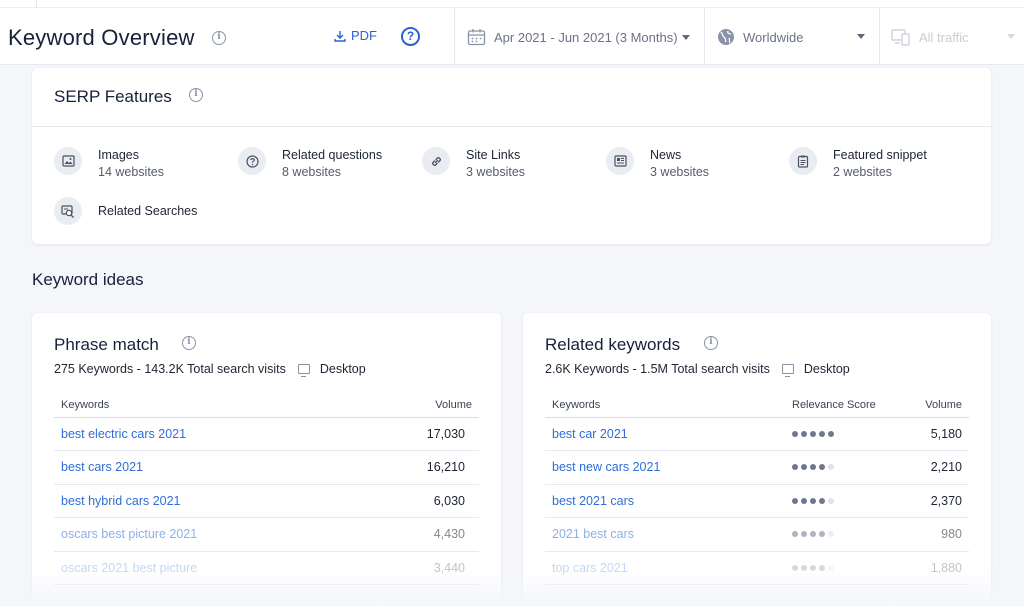 This screenshot has height=606, width=1024. Describe the element at coordinates (620, 161) in the screenshot. I see `news-icon` at that location.